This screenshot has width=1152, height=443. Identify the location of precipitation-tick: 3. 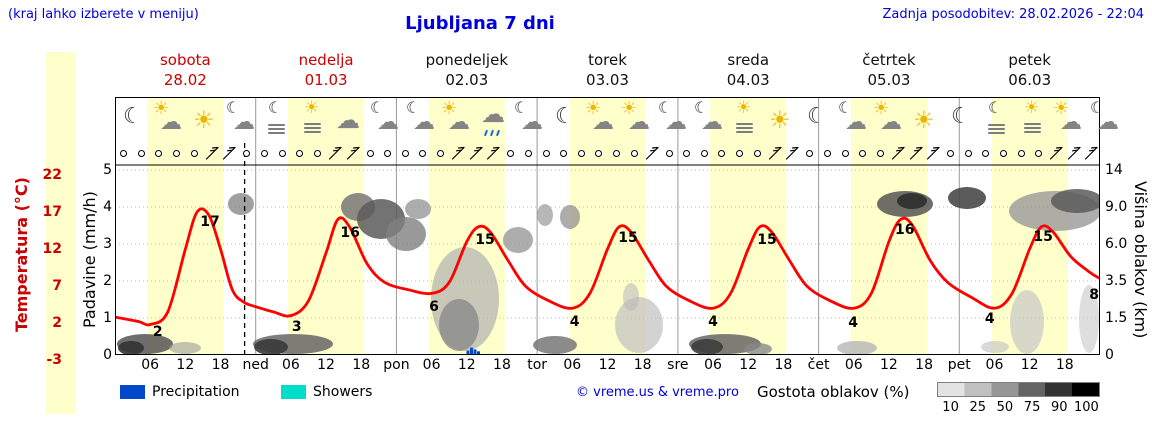
(107, 244).